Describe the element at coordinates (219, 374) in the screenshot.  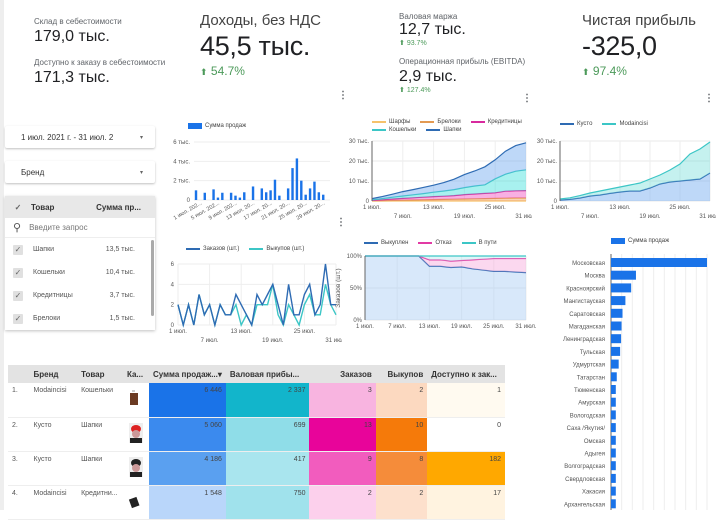
I see `sort-desc-icon: ▾` at that location.